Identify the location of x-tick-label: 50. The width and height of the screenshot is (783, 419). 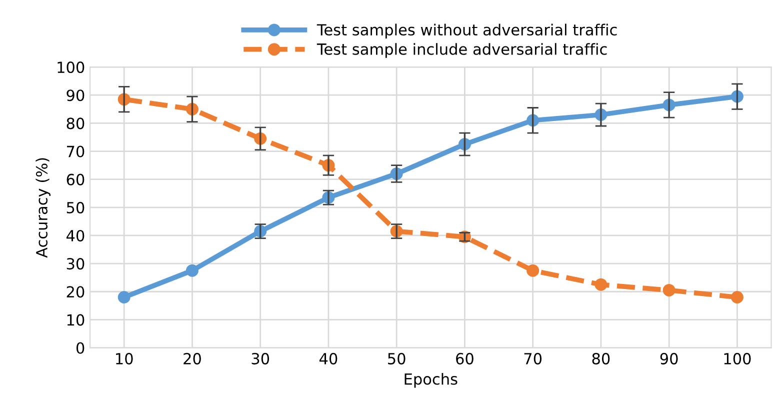
(397, 358).